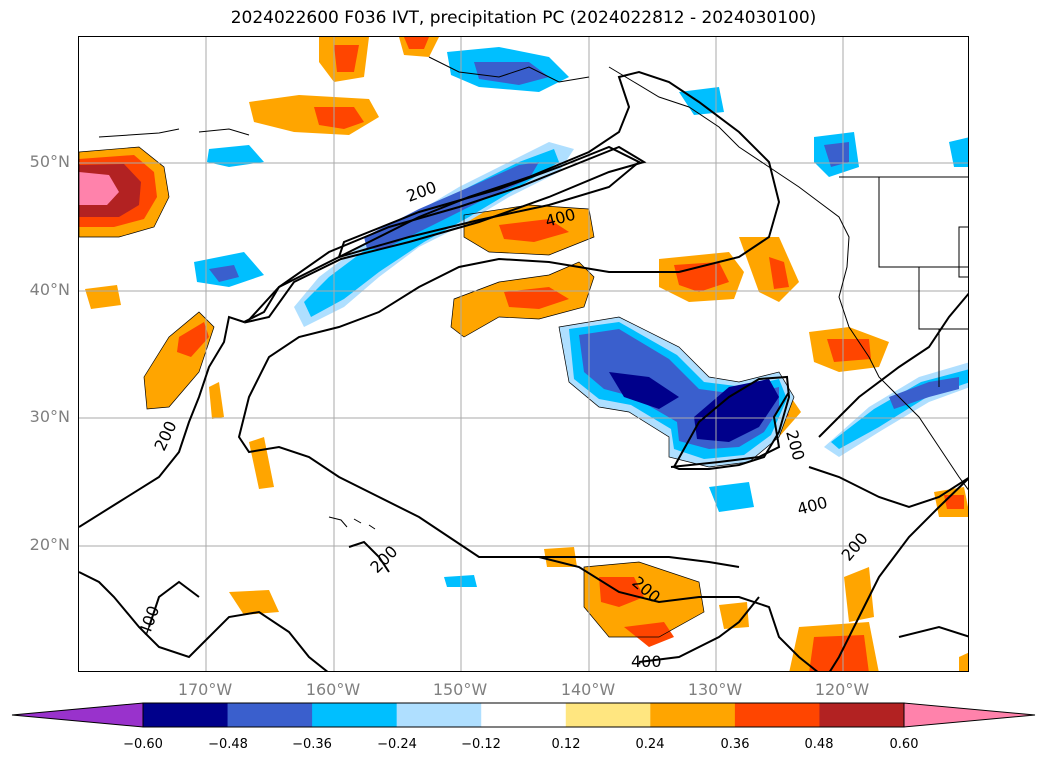 The width and height of the screenshot is (1047, 765). I want to click on colorbar-tick: 0.36, so click(735, 744).